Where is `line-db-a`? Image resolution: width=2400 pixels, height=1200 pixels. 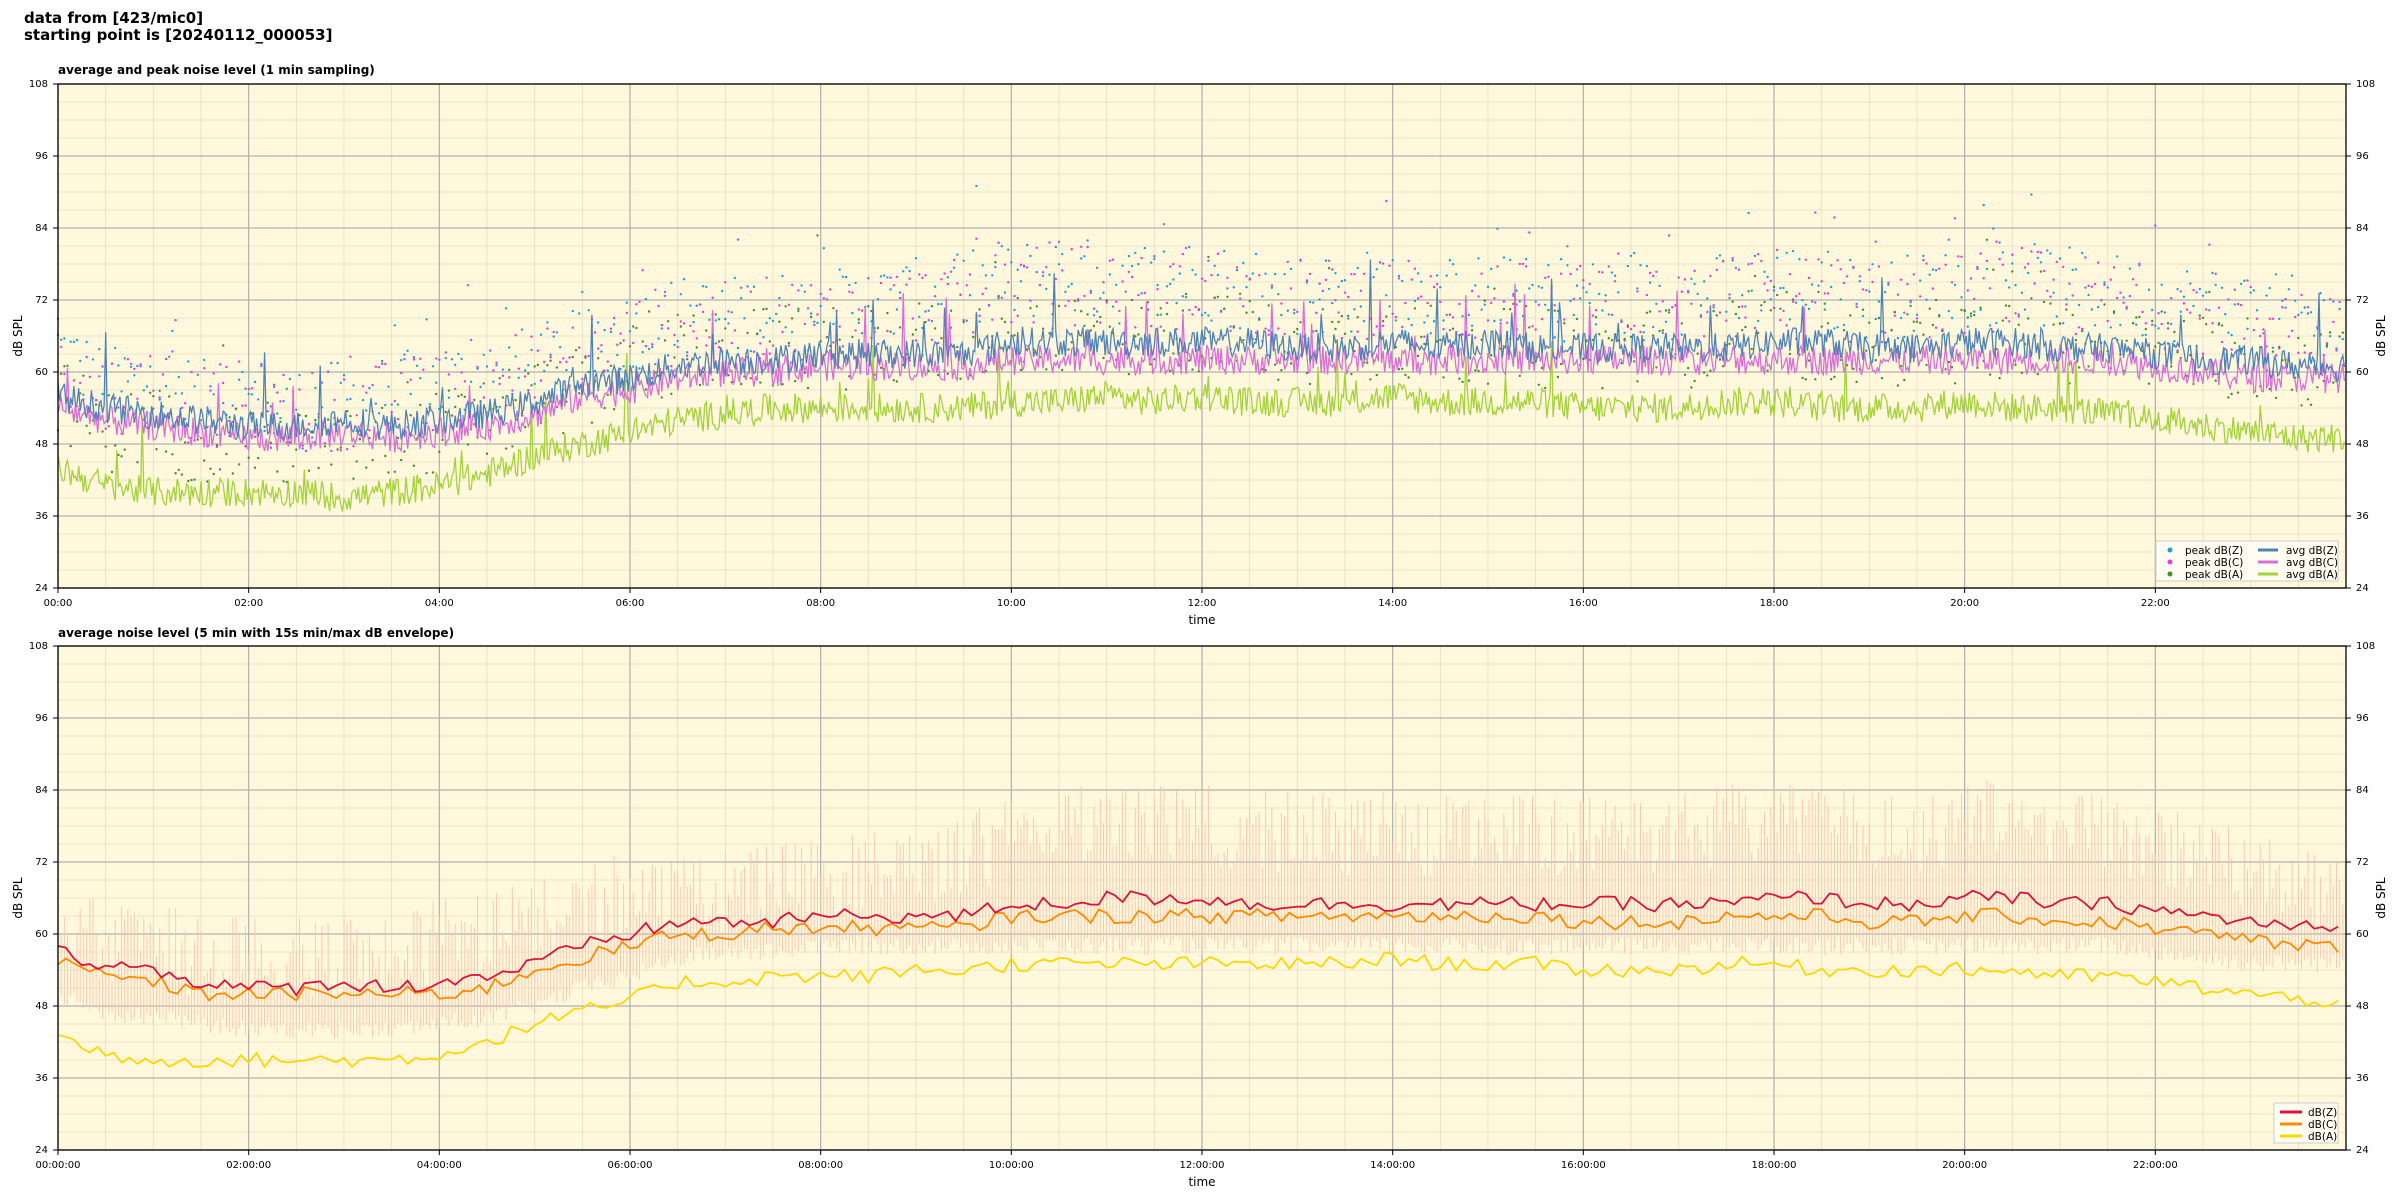
line-db-a is located at coordinates (1198, 1010).